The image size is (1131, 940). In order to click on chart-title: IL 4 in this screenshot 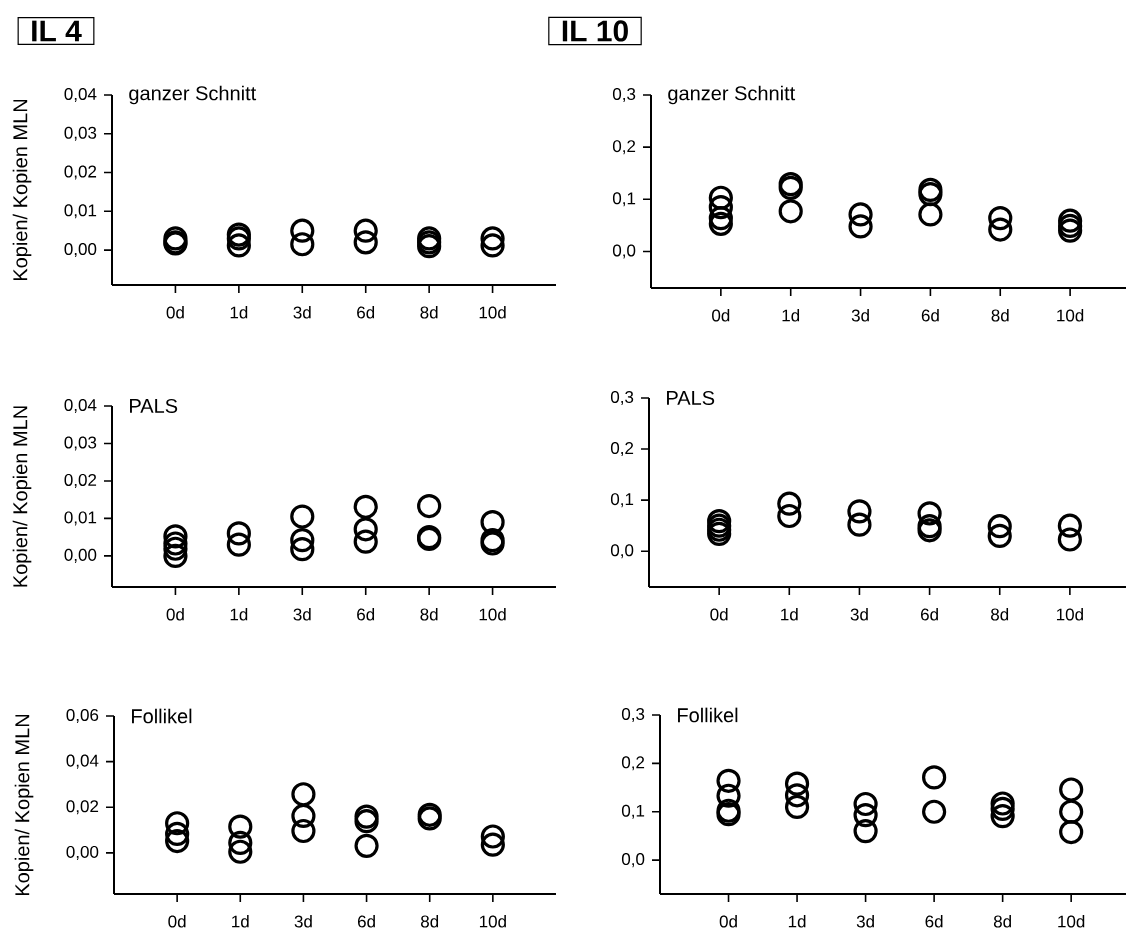, I will do `click(57, 31)`.